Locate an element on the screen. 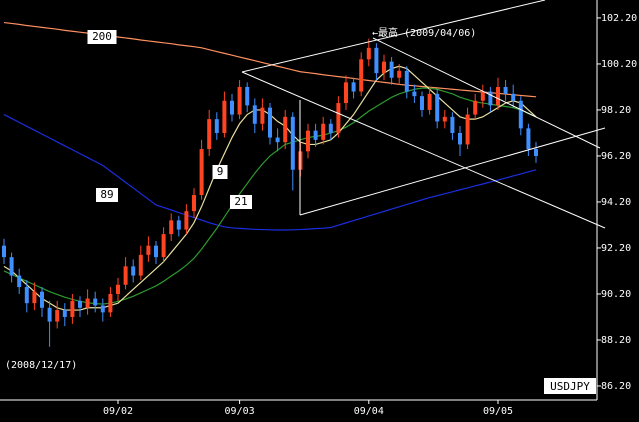 The image size is (639, 422). y-tick-label: 92.20 is located at coordinates (616, 248).